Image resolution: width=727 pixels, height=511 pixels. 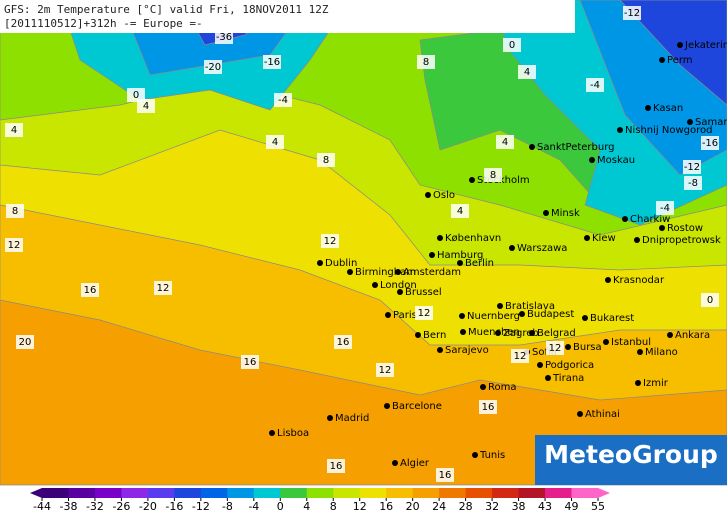 What do you see at coordinates (519, 505) in the screenshot?
I see `colorbar-label: 38` at bounding box center [519, 505].